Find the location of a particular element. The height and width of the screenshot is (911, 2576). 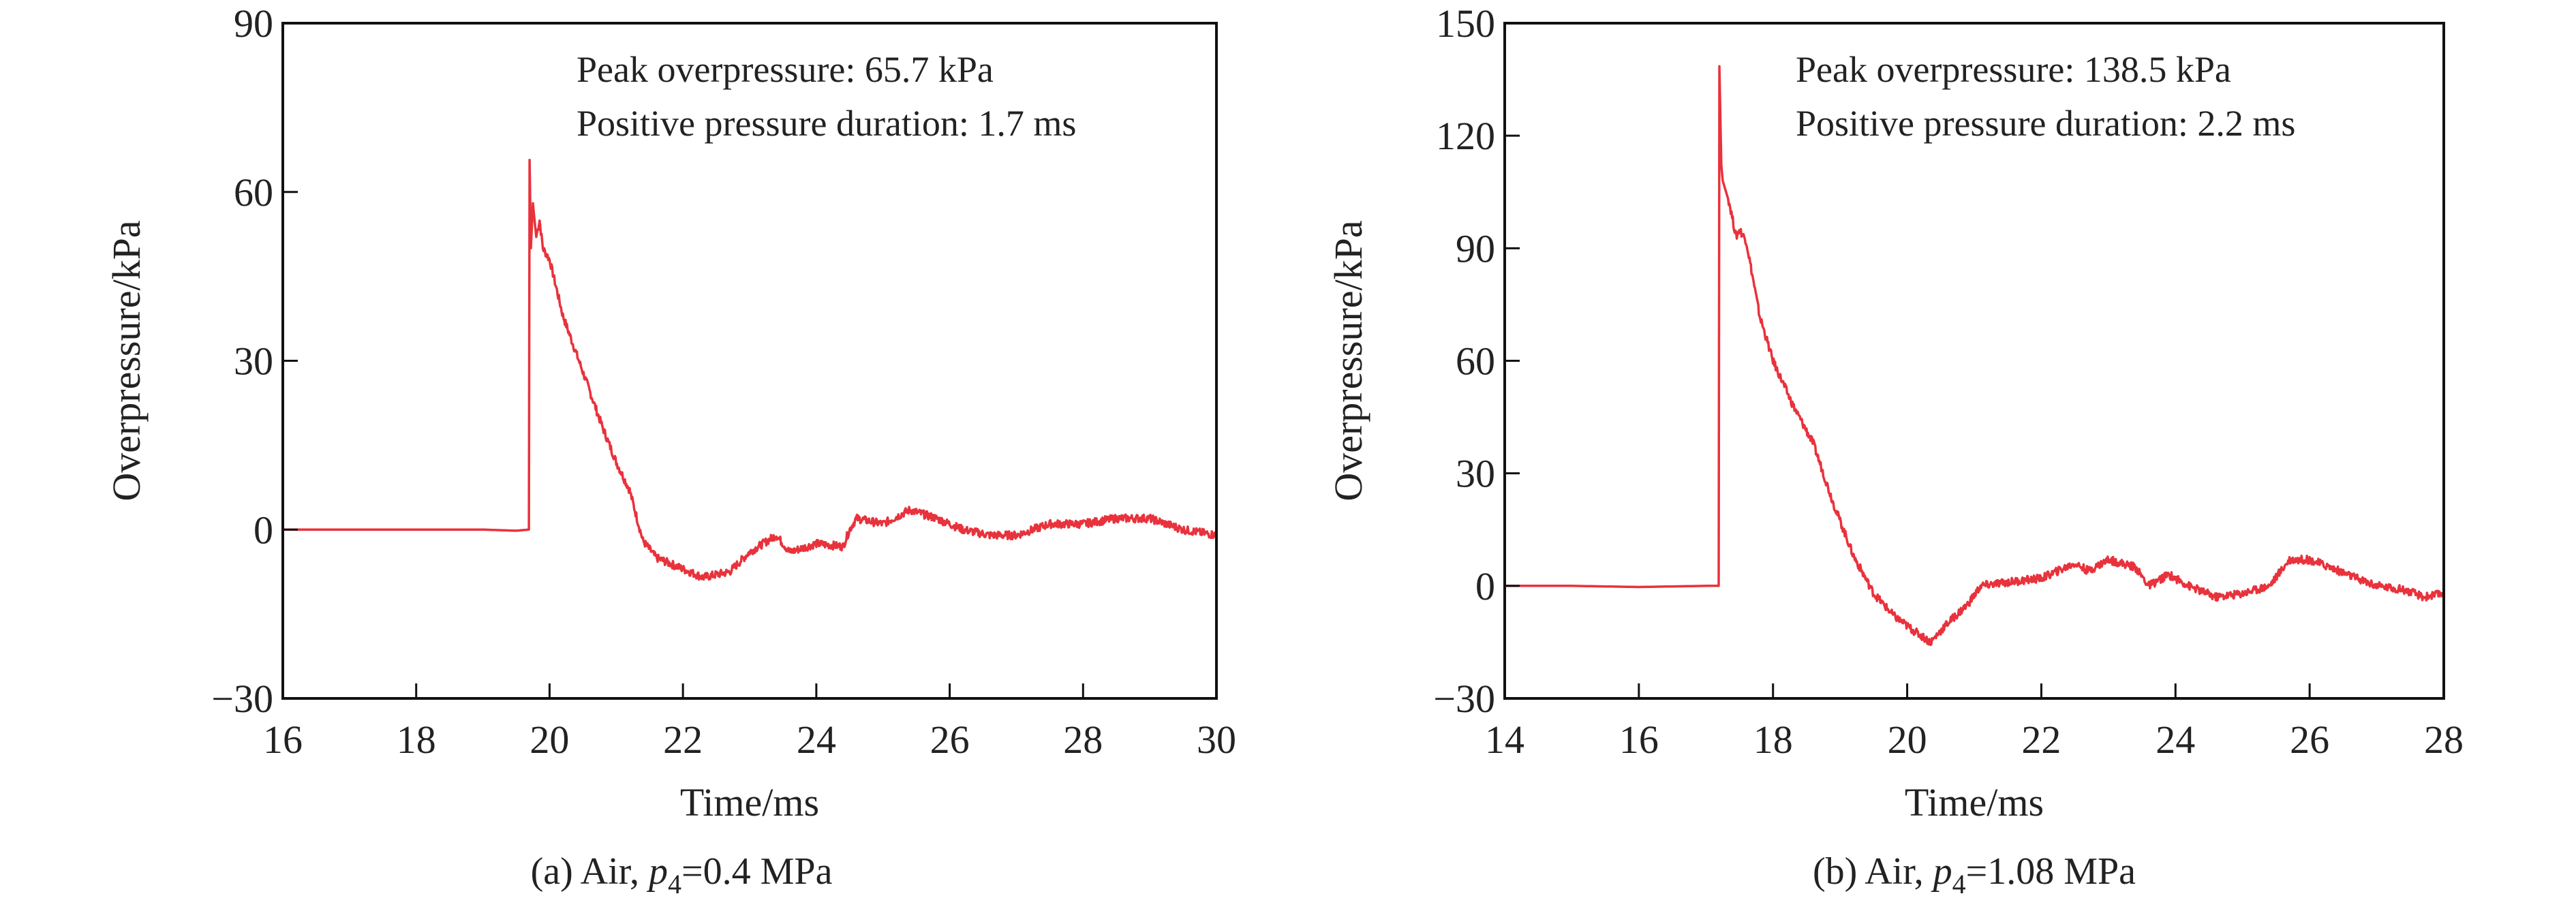

figure-caption: (b) Air, p4=1.08 MPa is located at coordinates (1975, 875).